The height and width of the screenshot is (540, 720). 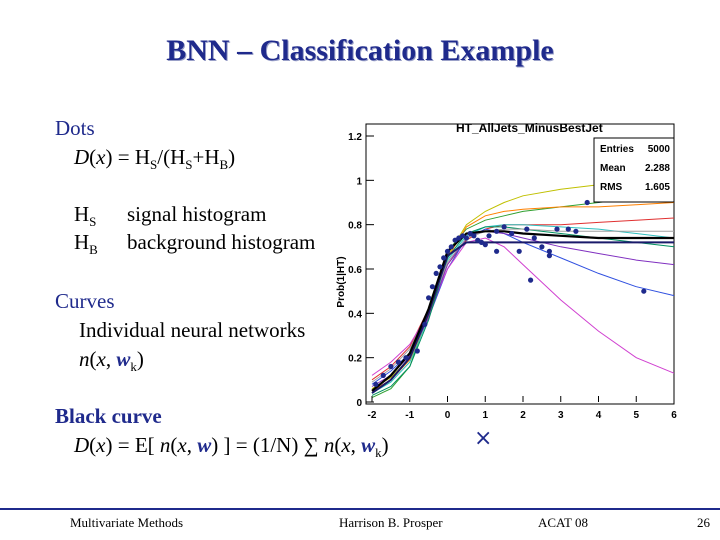 I want to click on black-curve-heading: Black curve, so click(x=108, y=416).